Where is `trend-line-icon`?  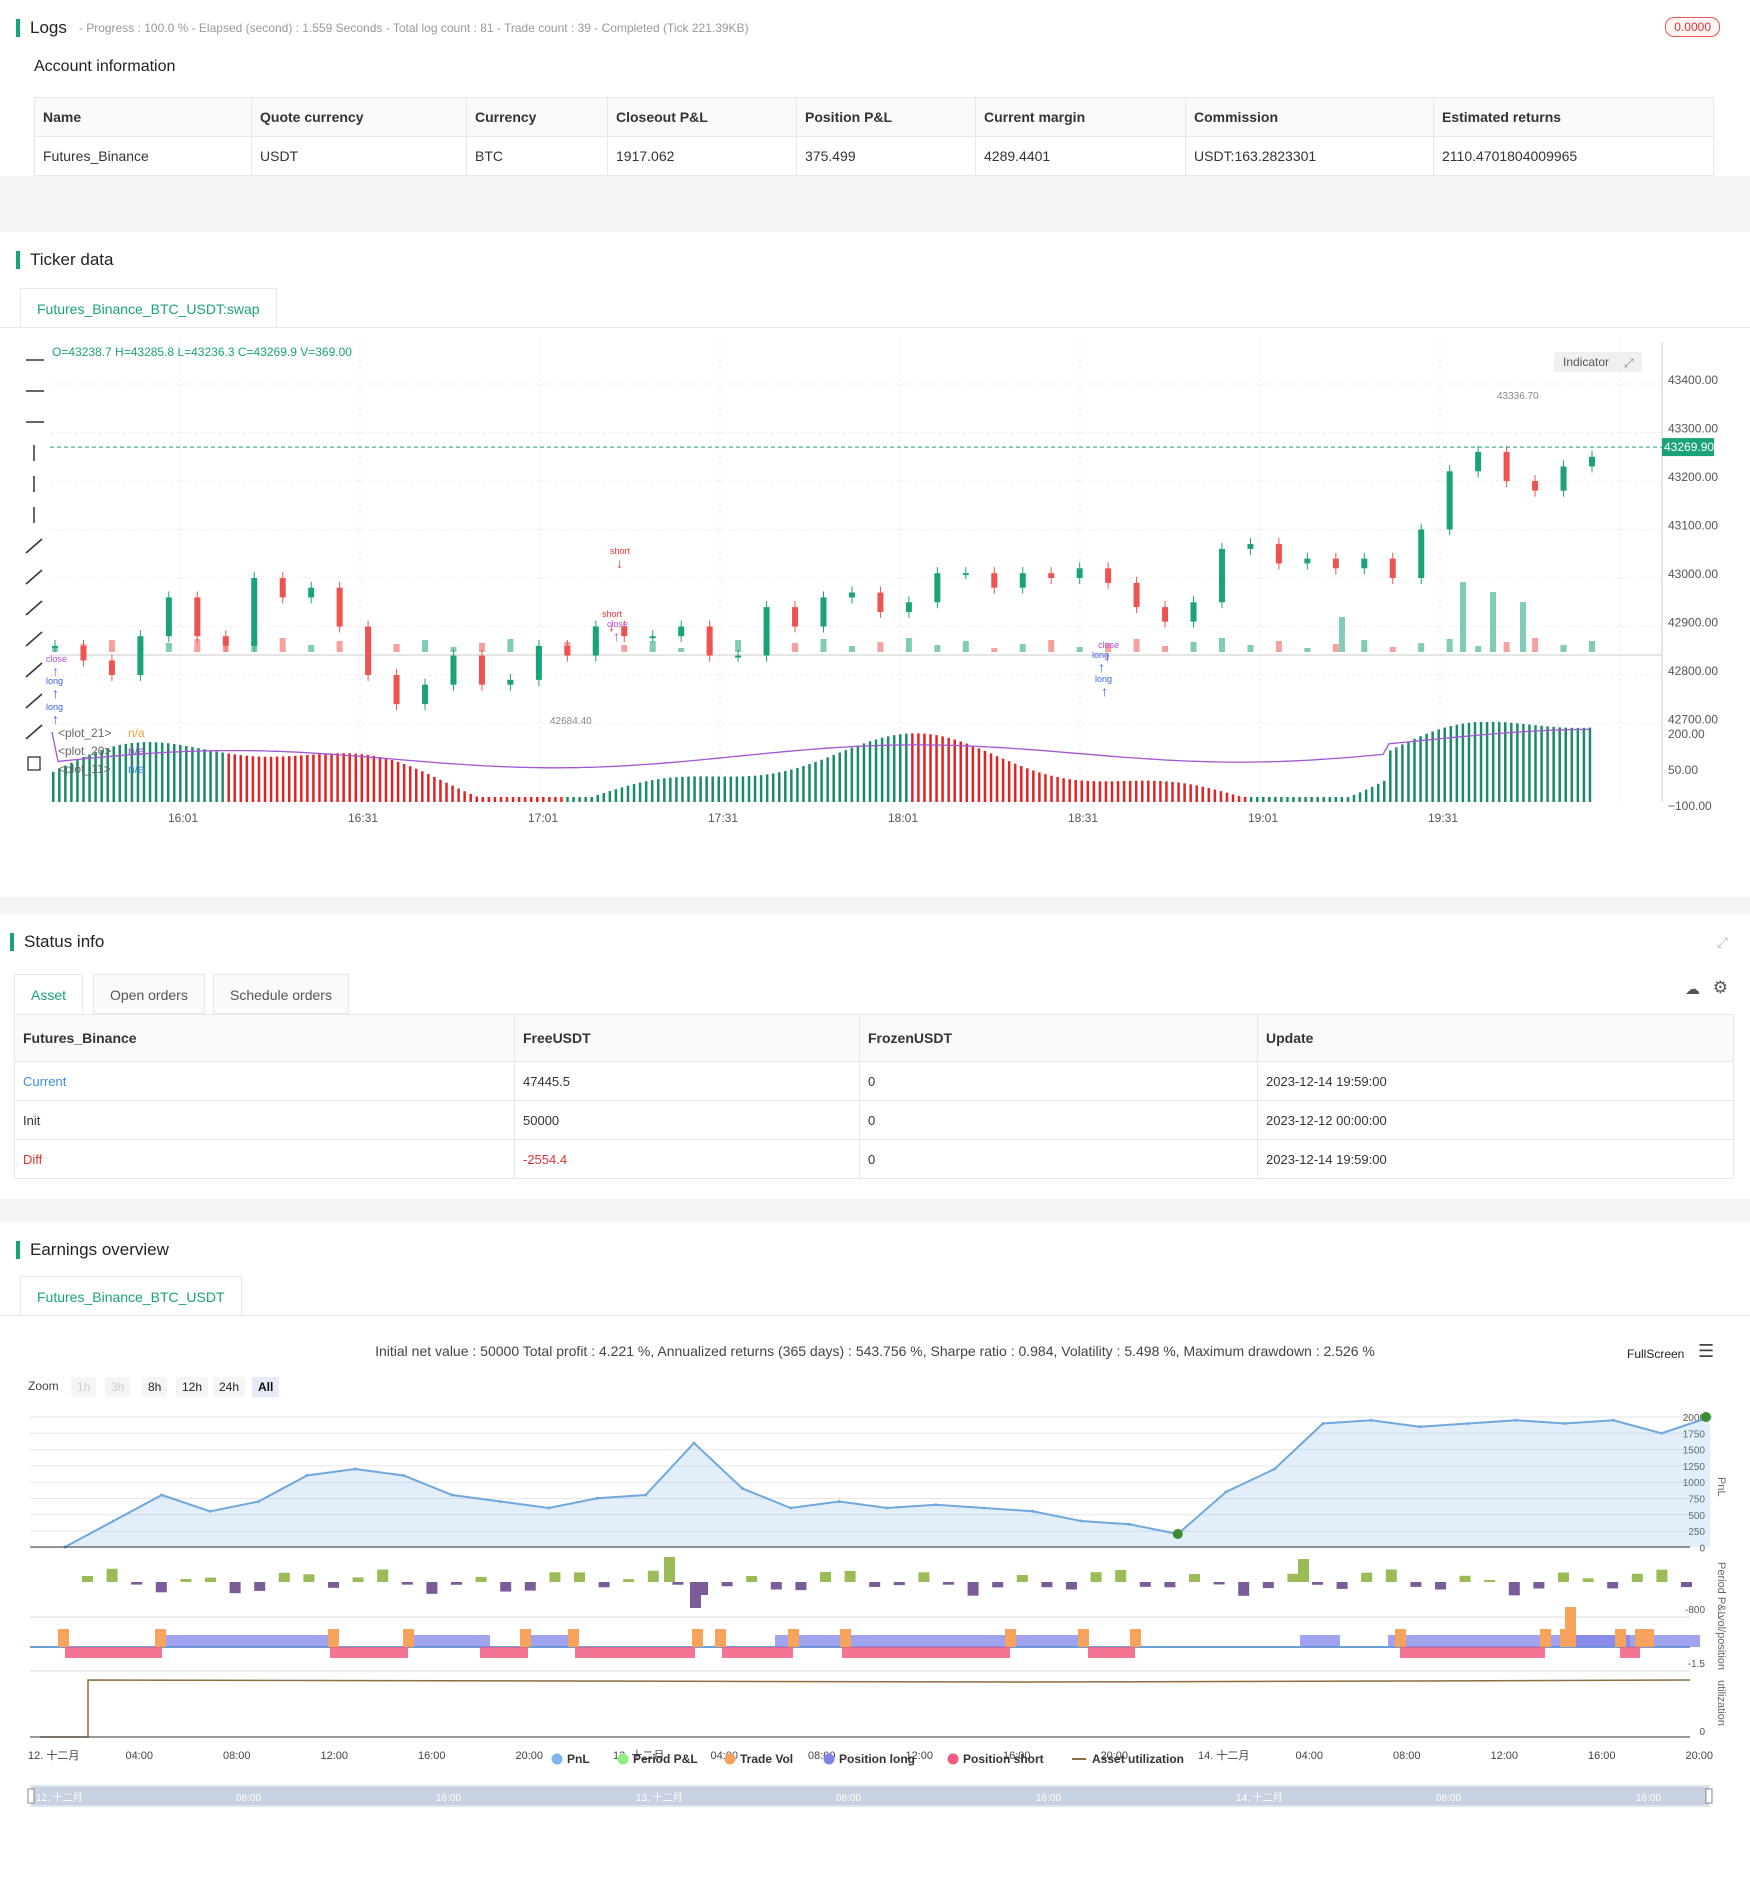
trend-line-icon is located at coordinates (34, 577).